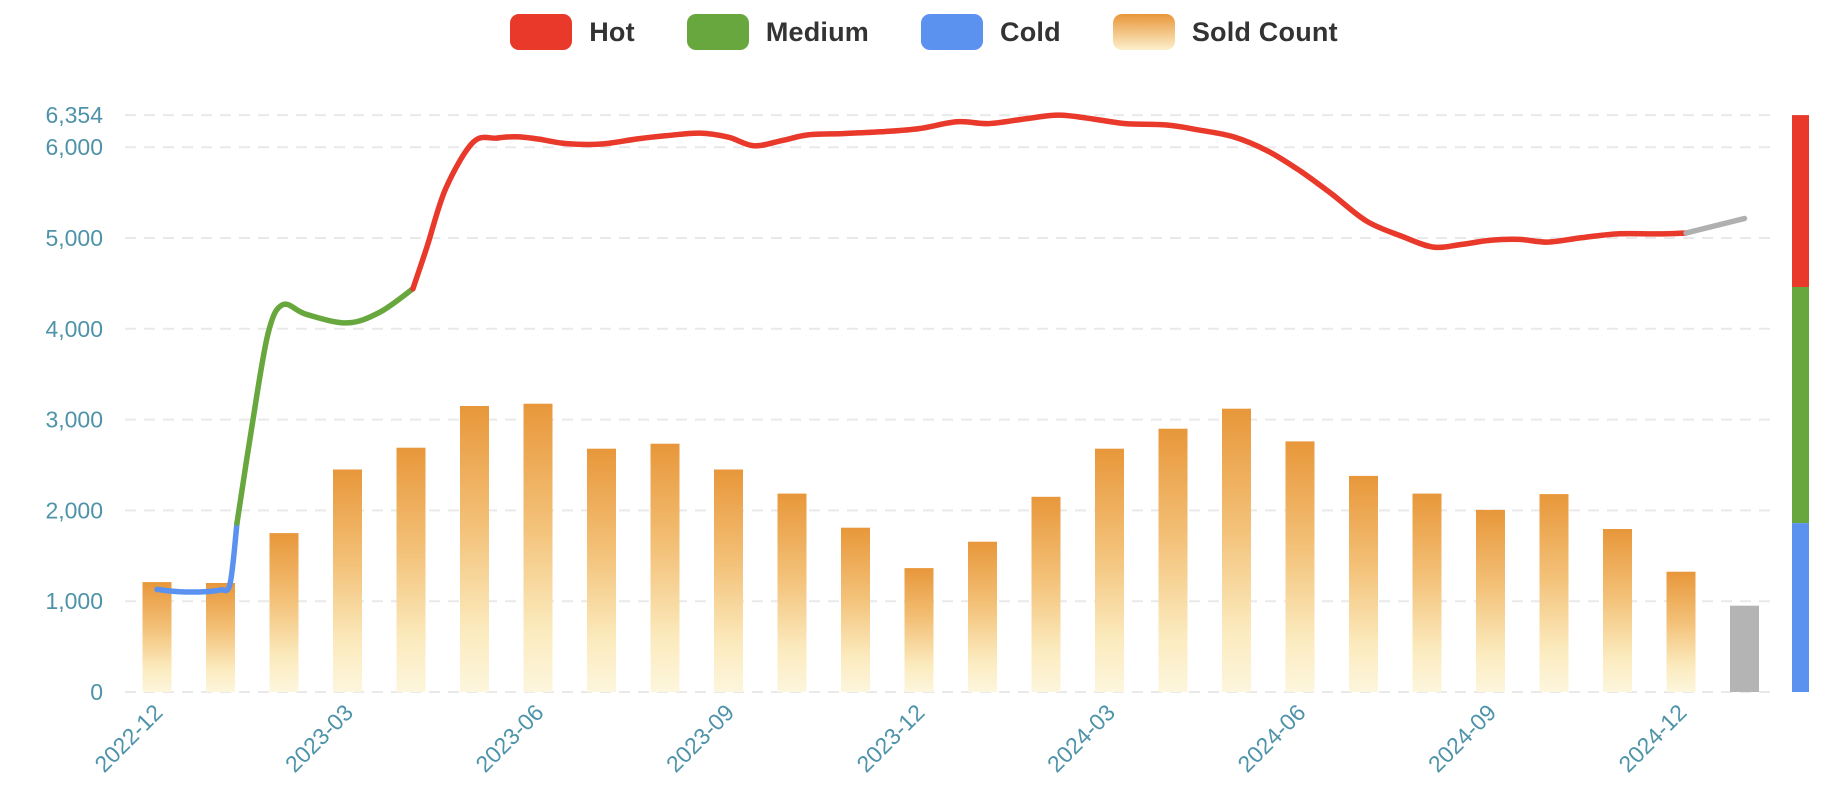 Image resolution: width=1848 pixels, height=808 pixels. Describe the element at coordinates (74, 329) in the screenshot. I see `y-axis-label: 4,000` at that location.